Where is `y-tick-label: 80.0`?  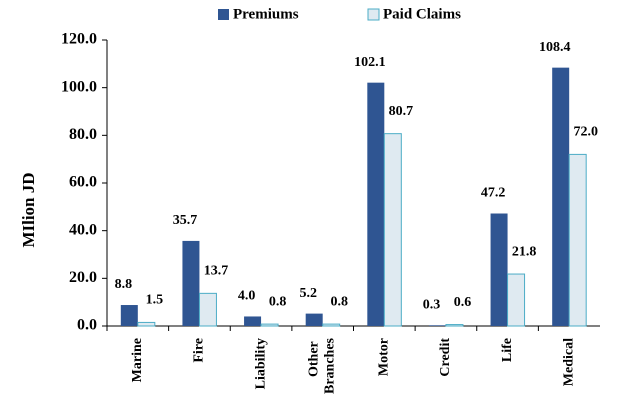
y-tick-label: 80.0 is located at coordinates (83, 134).